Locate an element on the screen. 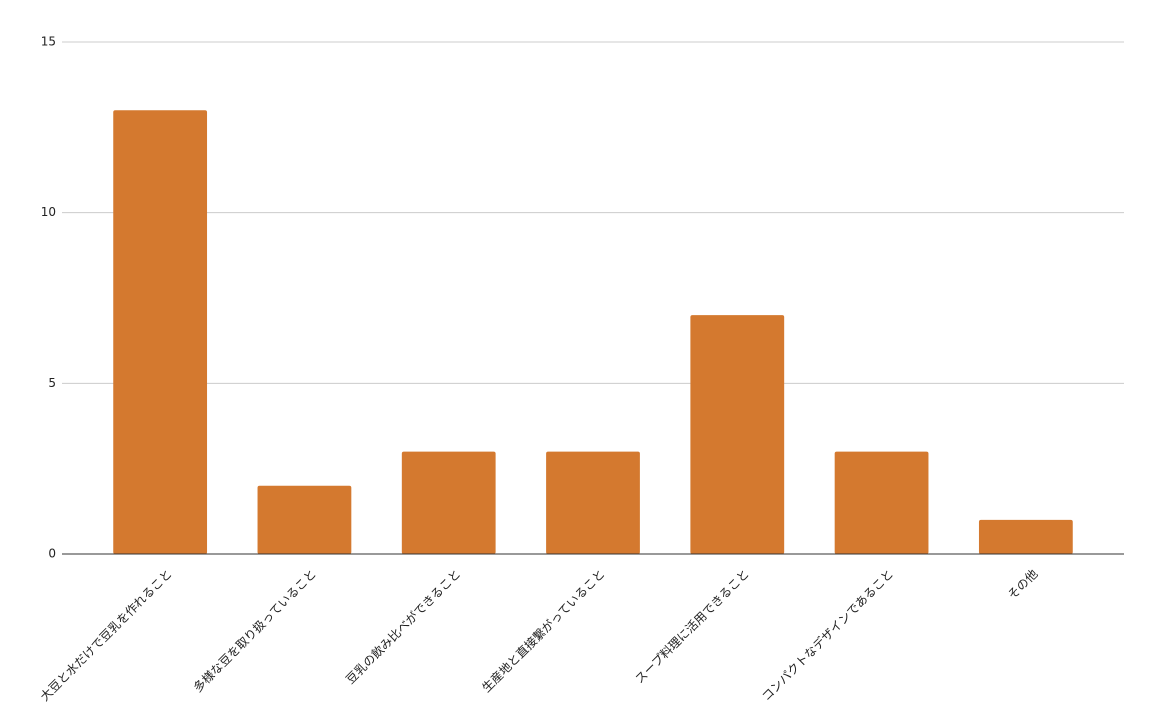 This screenshot has height=718, width=1160. y-tick-label: 10 is located at coordinates (48, 212).